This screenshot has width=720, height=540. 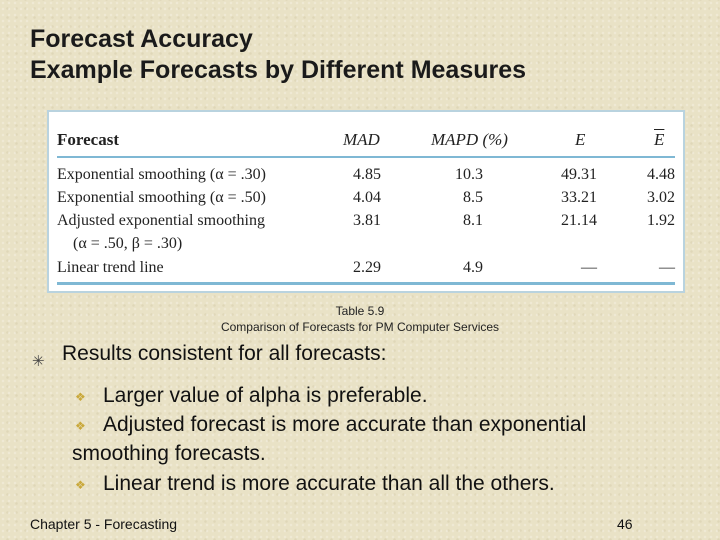 I want to click on table-caption-number: Table 5.9, so click(x=360, y=311).